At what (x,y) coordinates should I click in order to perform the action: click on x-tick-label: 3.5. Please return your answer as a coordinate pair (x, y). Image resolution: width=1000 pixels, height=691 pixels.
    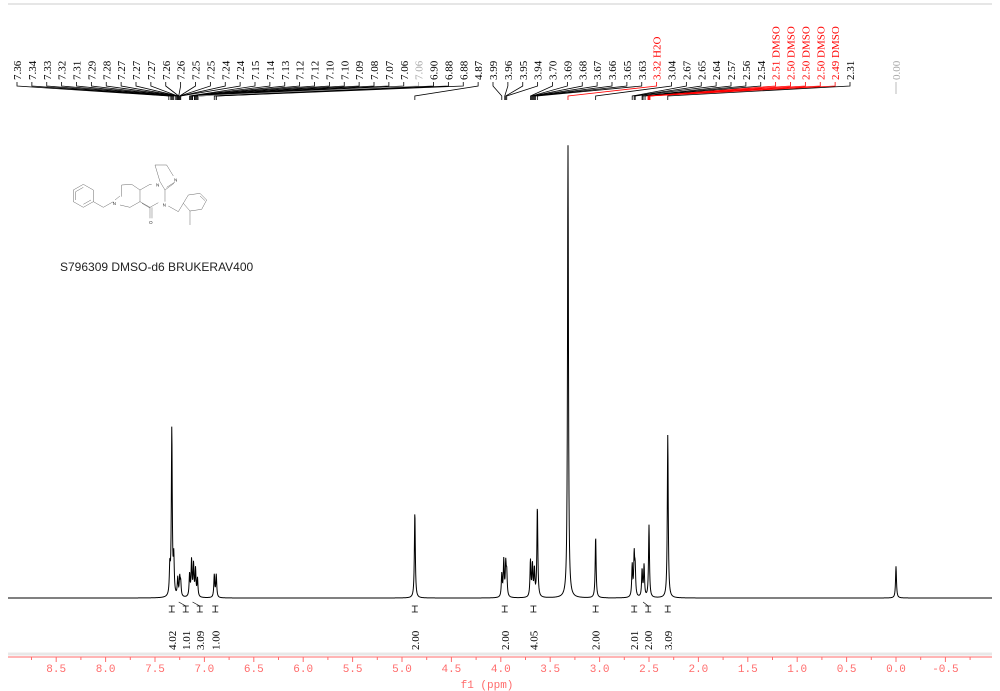
    Looking at the image, I should click on (550, 670).